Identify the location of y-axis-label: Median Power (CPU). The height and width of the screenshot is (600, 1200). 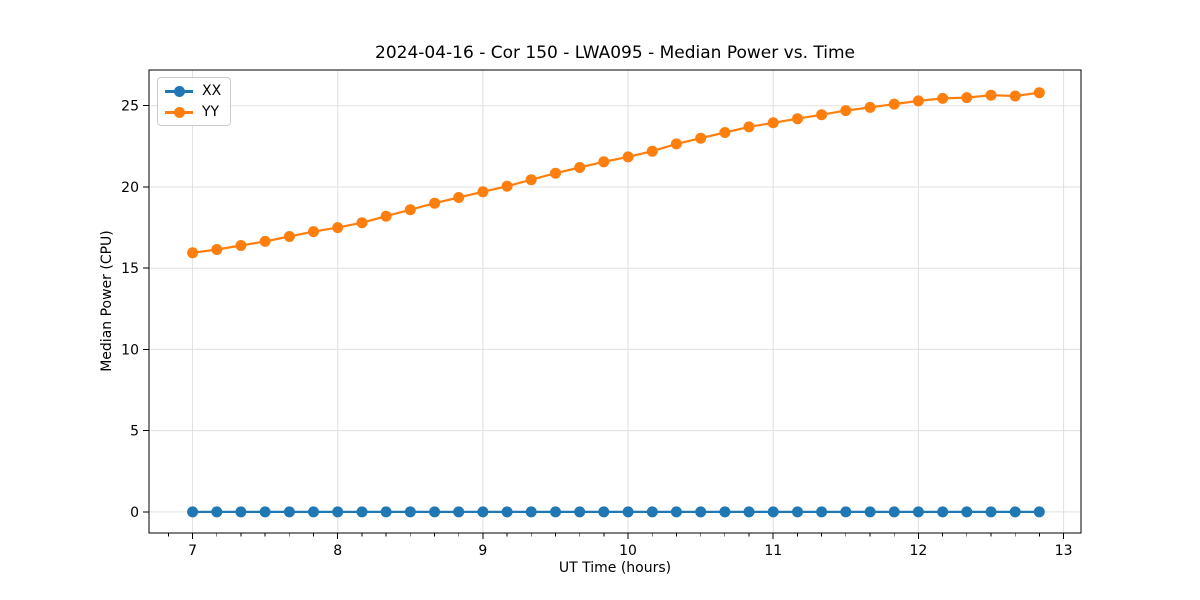
(107, 301).